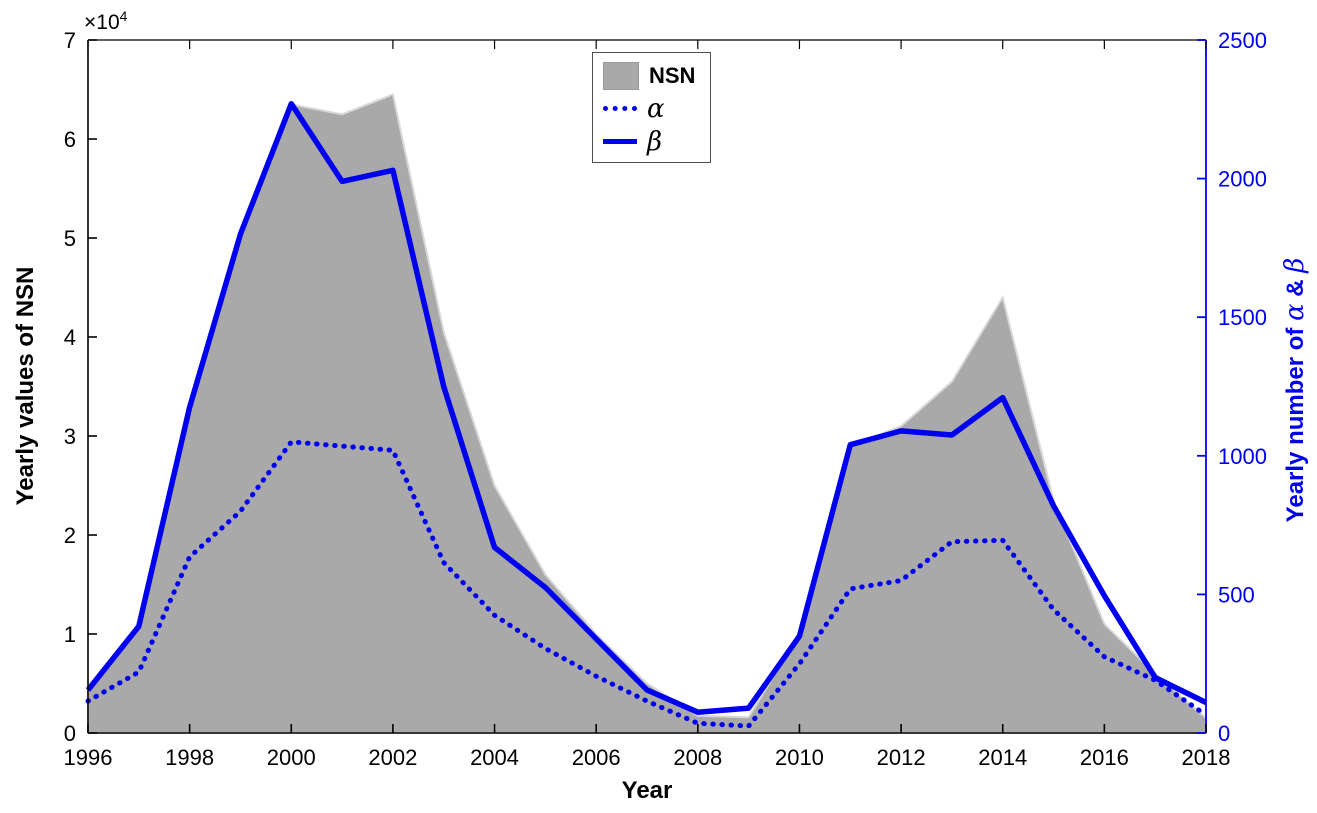  I want to click on left-tick-label: 2, so click(70, 535).